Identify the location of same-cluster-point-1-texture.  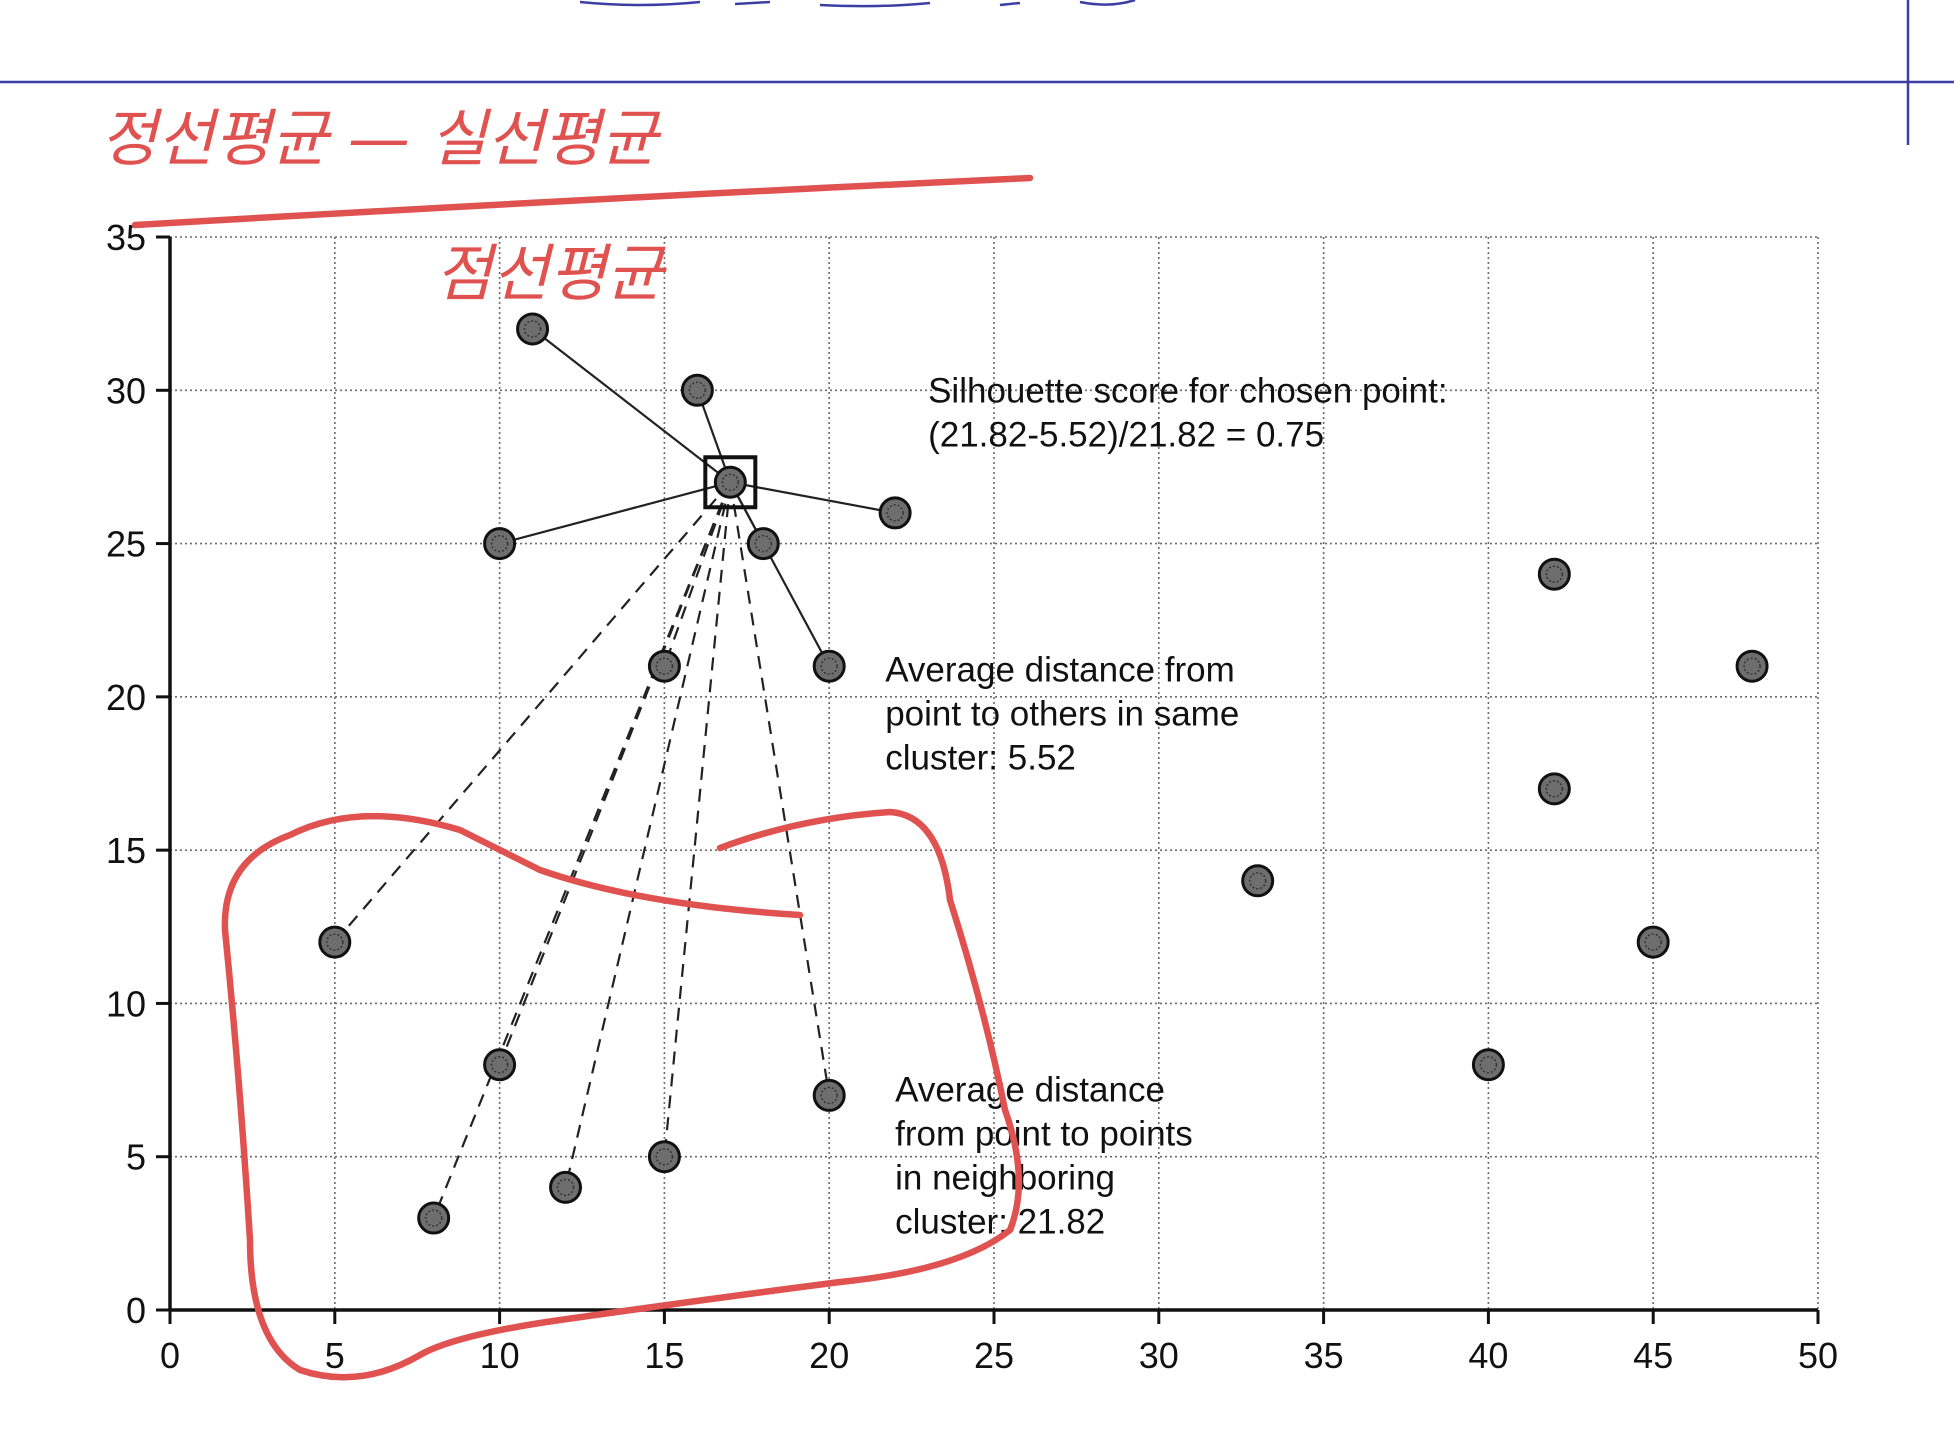
(697, 390).